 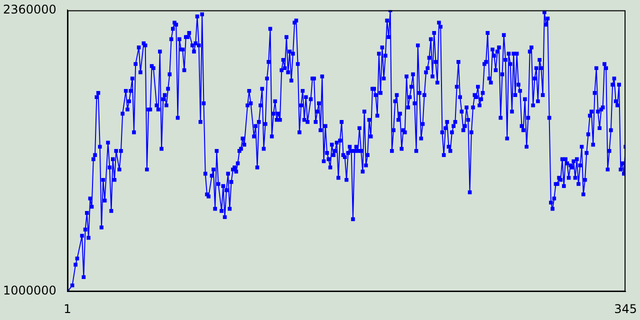 I want to click on y-tick-label: 2360000, so click(x=29, y=9).